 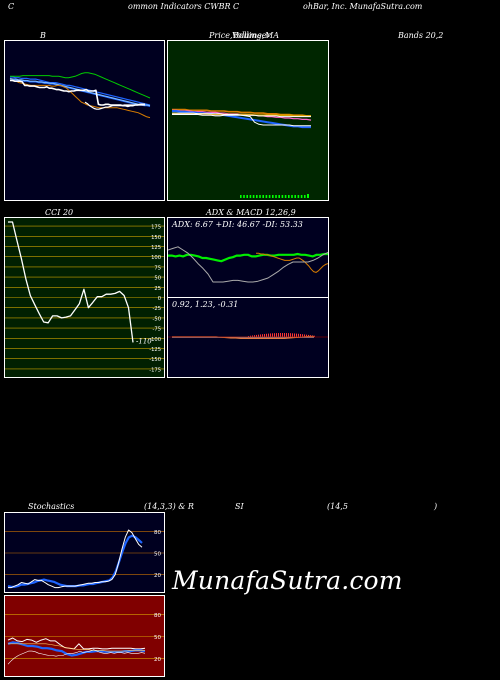 I want to click on stoch-title-b: (14,3,3) & R, so click(x=169, y=506).